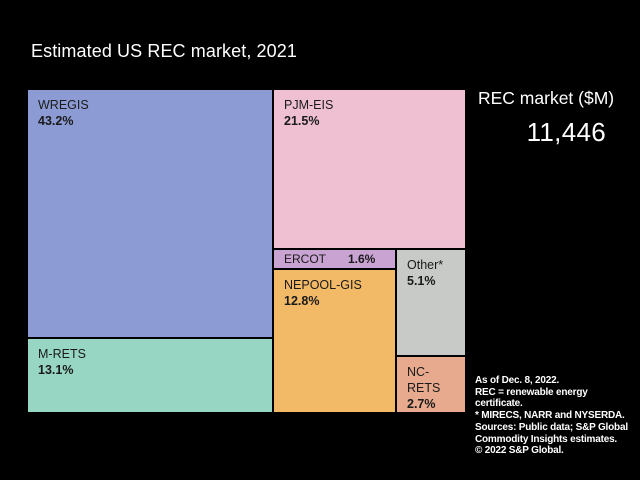  I want to click on tile-percent: 43.2%, so click(56, 121).